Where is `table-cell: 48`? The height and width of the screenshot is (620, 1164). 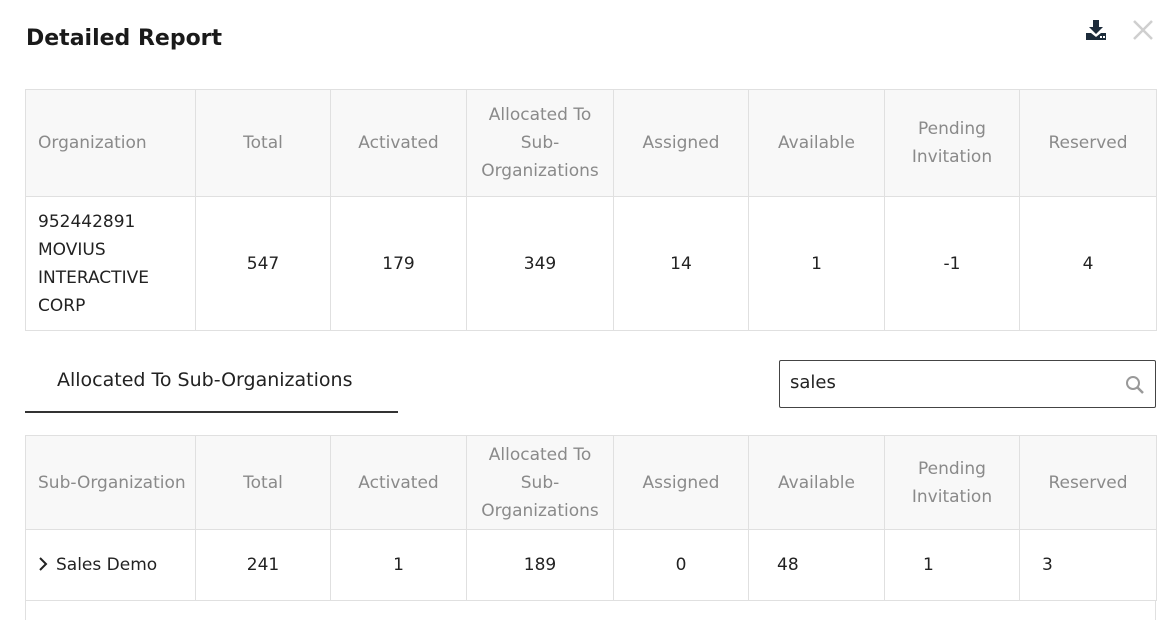
table-cell: 48 is located at coordinates (816, 565).